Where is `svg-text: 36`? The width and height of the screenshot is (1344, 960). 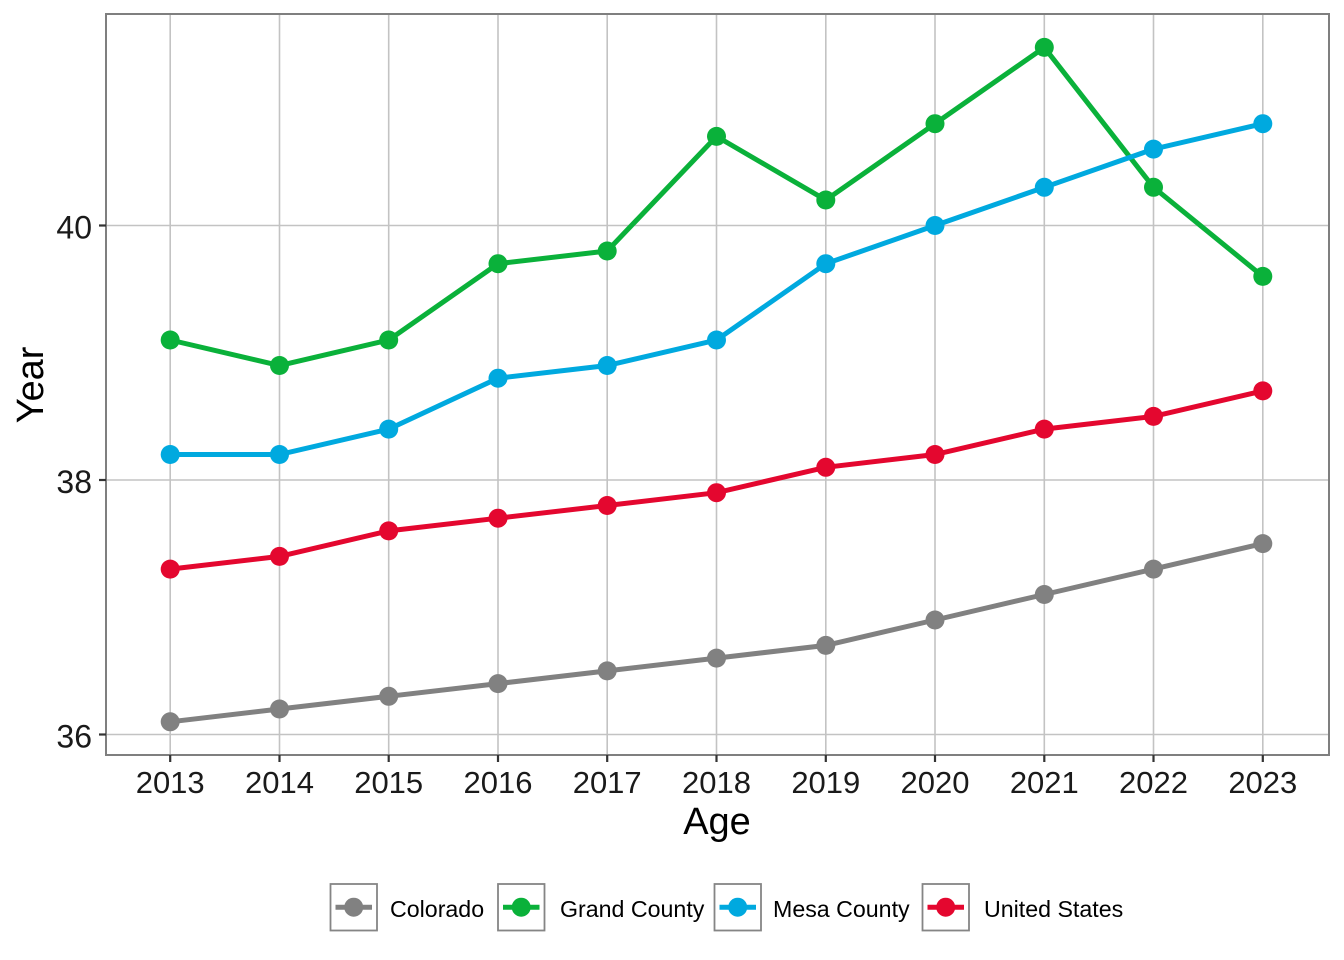
svg-text: 36 is located at coordinates (74, 737).